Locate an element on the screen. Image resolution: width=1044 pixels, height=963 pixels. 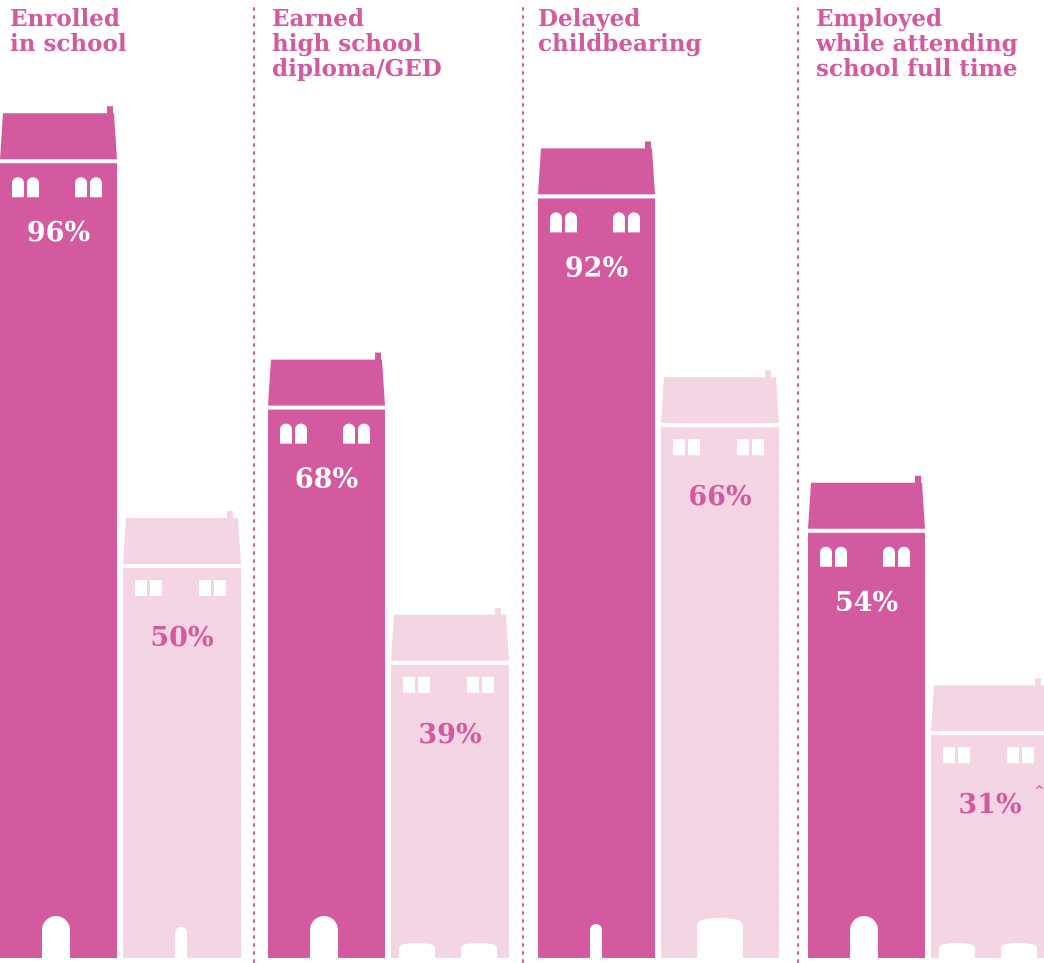
secondary-bar-2: 39% is located at coordinates (450, 782).